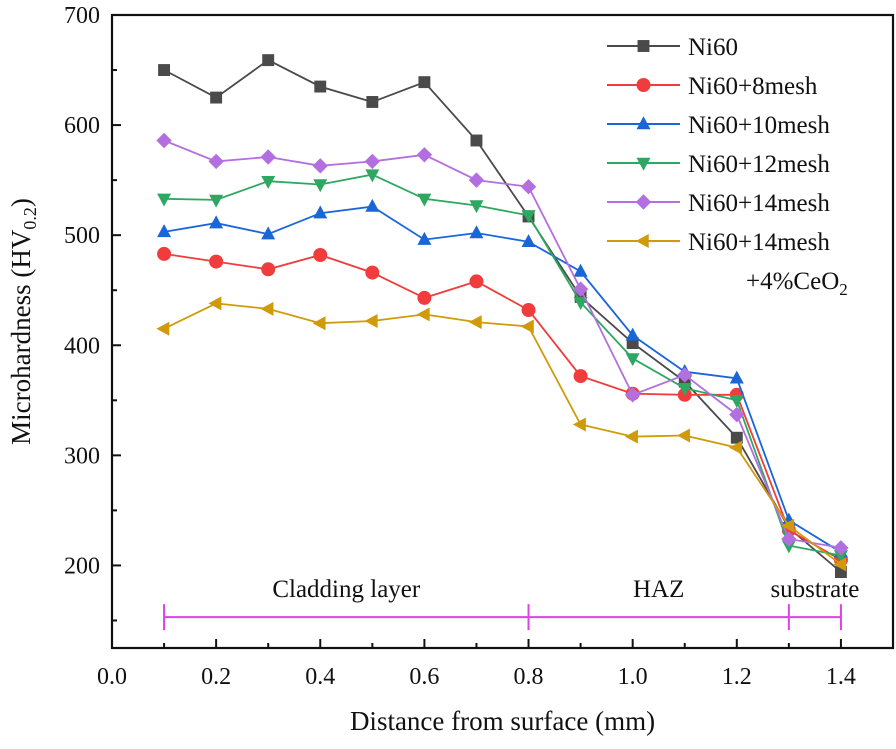  I want to click on x-tick-label: 0.2, so click(216, 677).